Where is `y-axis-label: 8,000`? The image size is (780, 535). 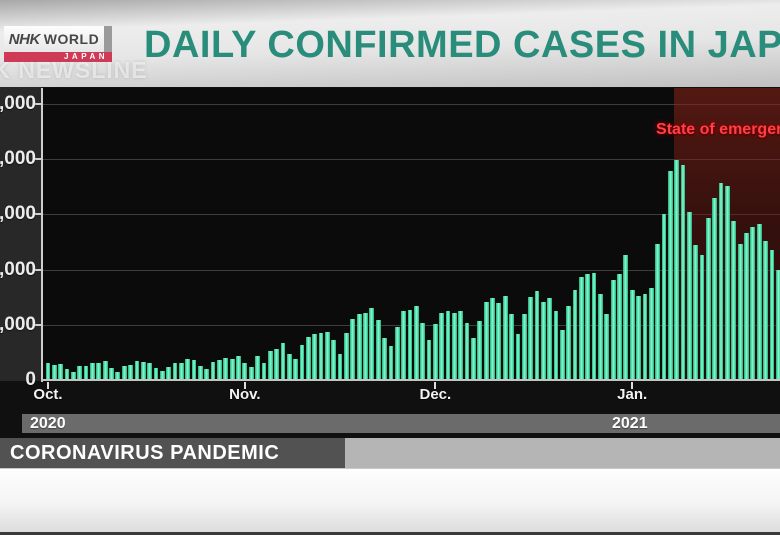 y-axis-label: 8,000 is located at coordinates (18, 159).